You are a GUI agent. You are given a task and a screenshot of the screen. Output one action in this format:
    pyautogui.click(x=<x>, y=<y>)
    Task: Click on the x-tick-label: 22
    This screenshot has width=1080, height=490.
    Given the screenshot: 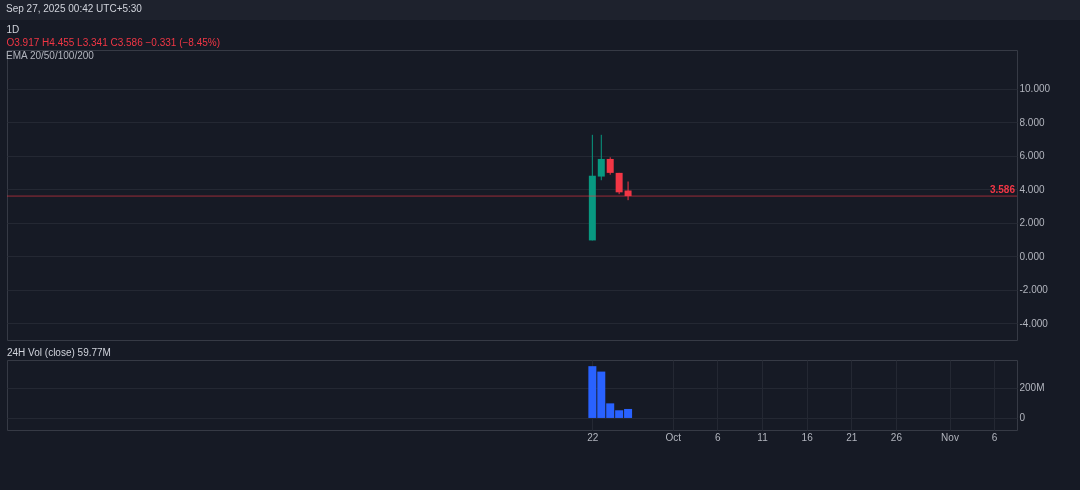 What is the action you would take?
    pyautogui.click(x=593, y=437)
    